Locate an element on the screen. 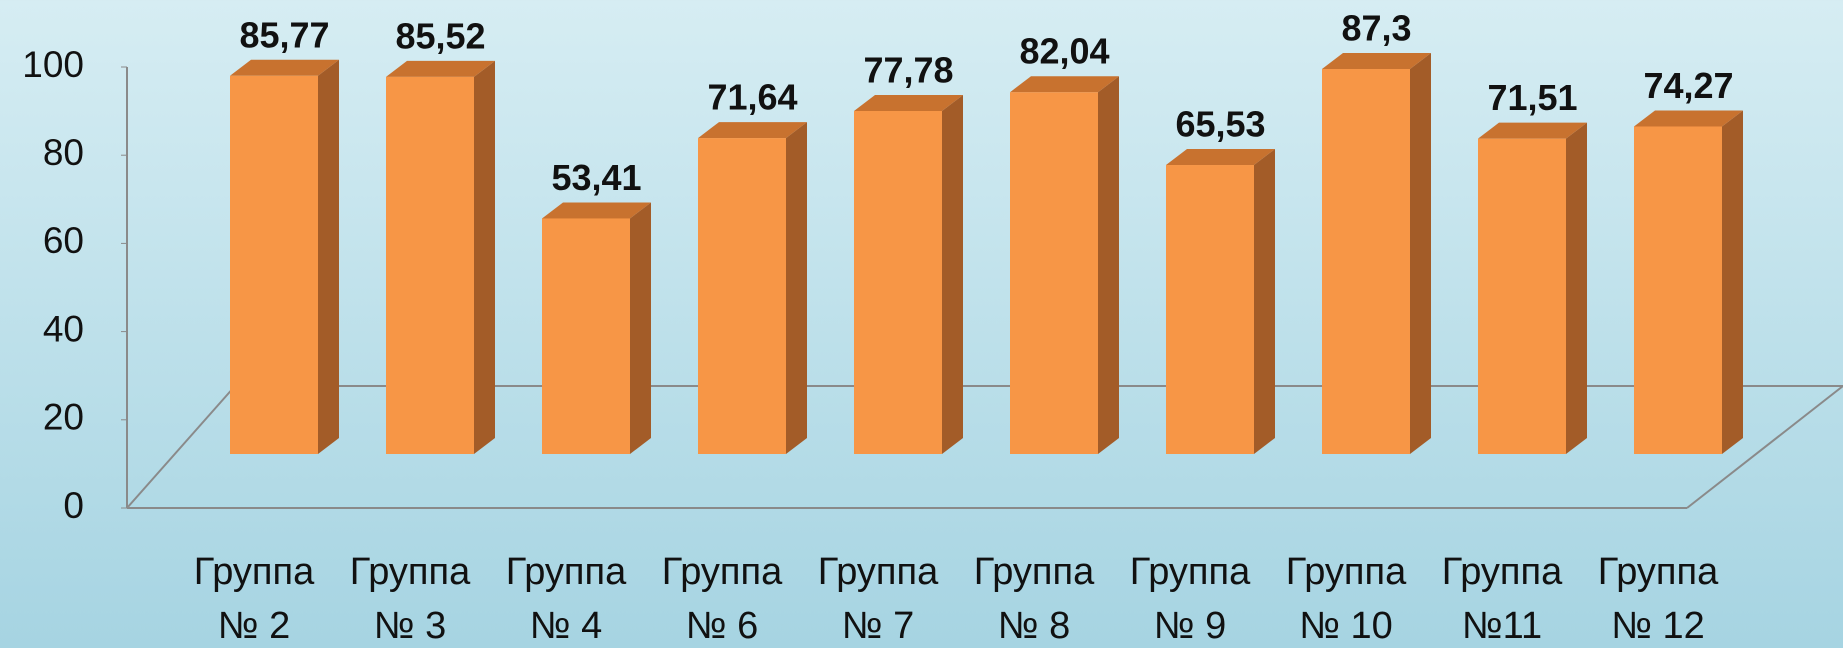 The height and width of the screenshot is (648, 1843). floor-right is located at coordinates (1764, 447).